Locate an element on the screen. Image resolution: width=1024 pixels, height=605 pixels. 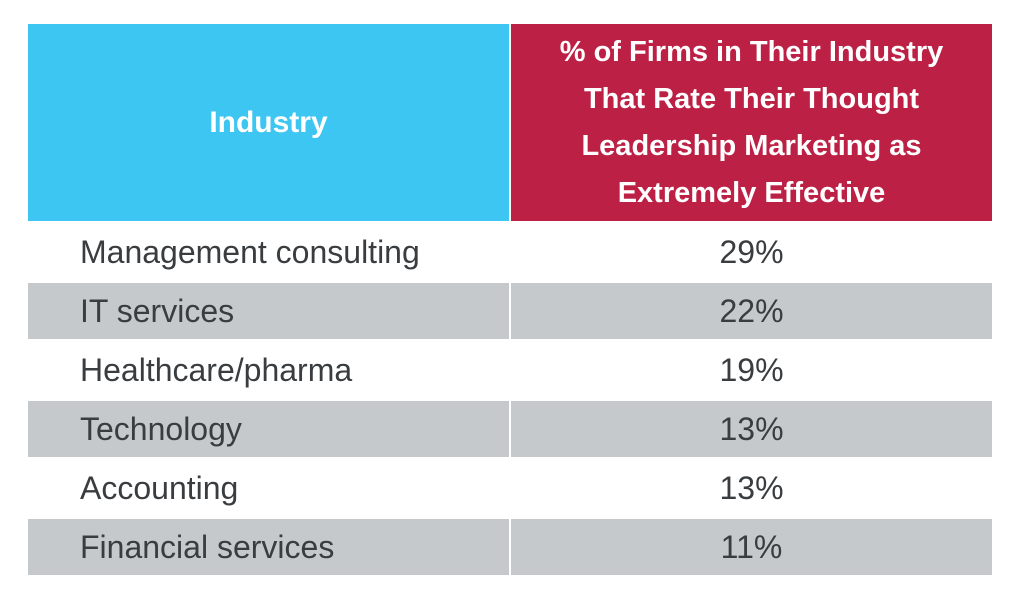
industry-cell: Management consulting is located at coordinates (250, 251).